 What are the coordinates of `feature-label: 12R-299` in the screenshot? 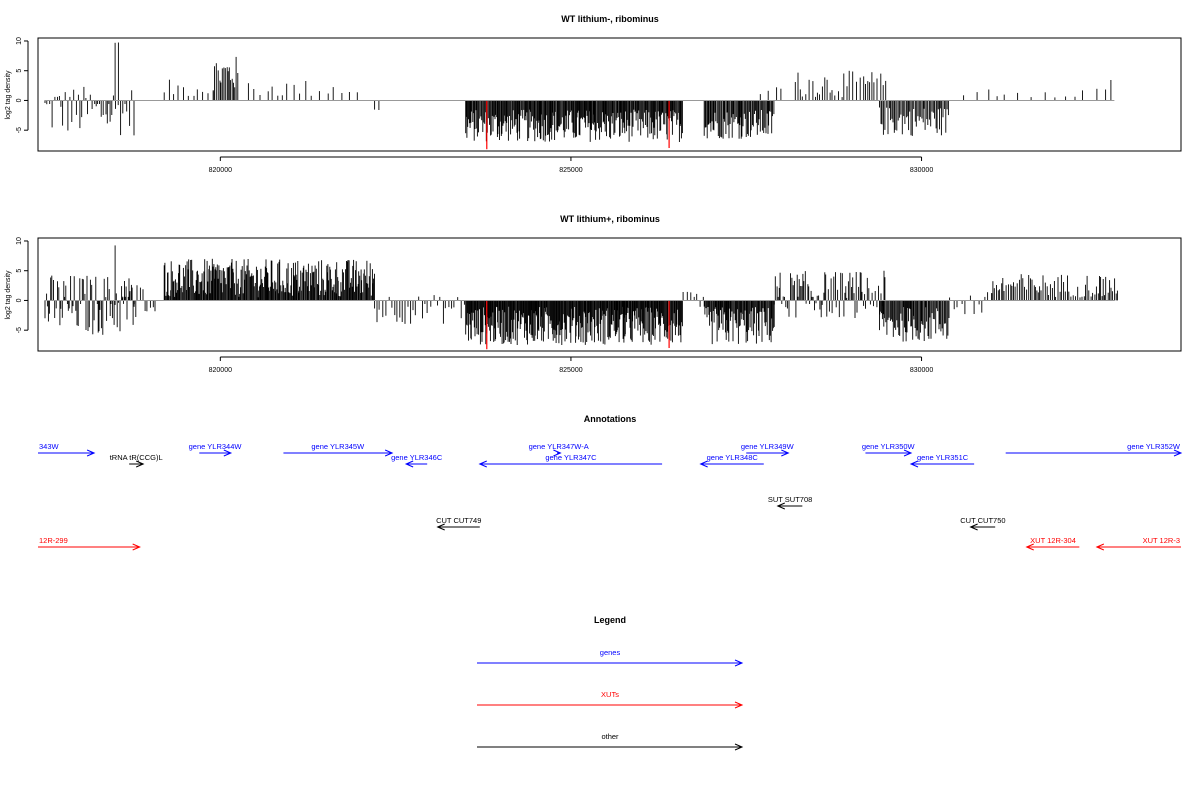 It's located at (53, 540).